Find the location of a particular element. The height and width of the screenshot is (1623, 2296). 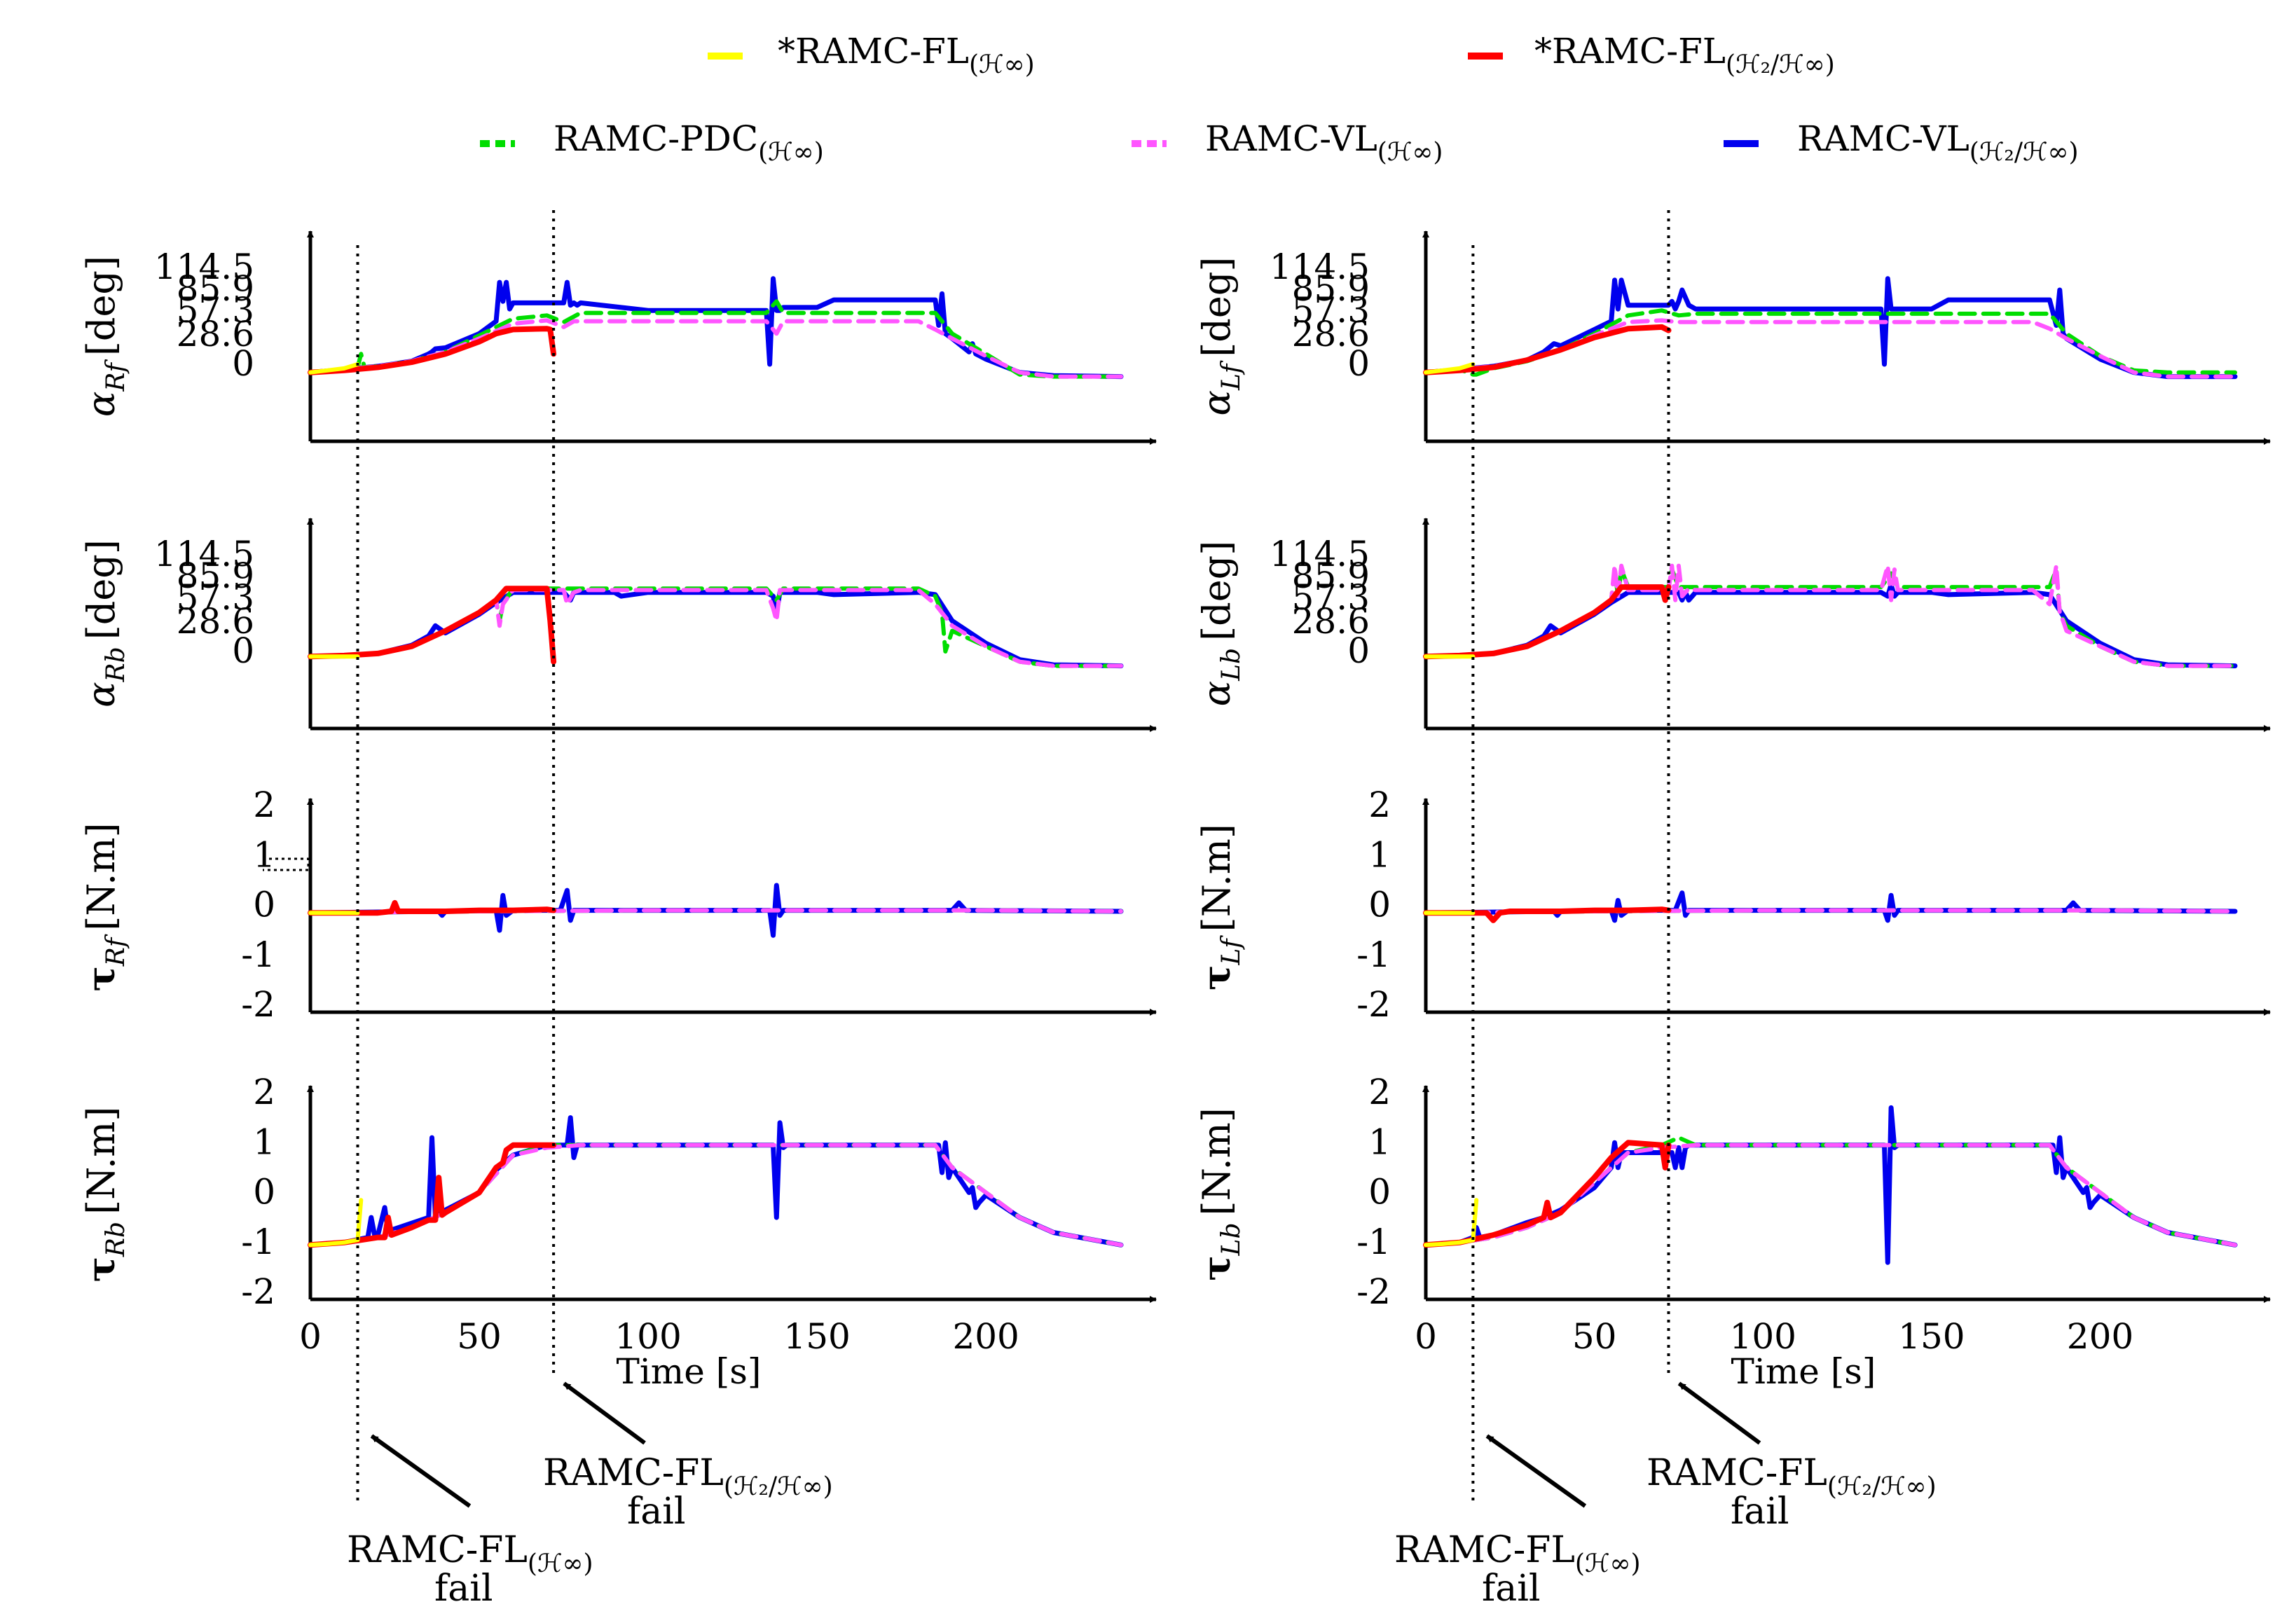

inset-mark is located at coordinates (286, 864).